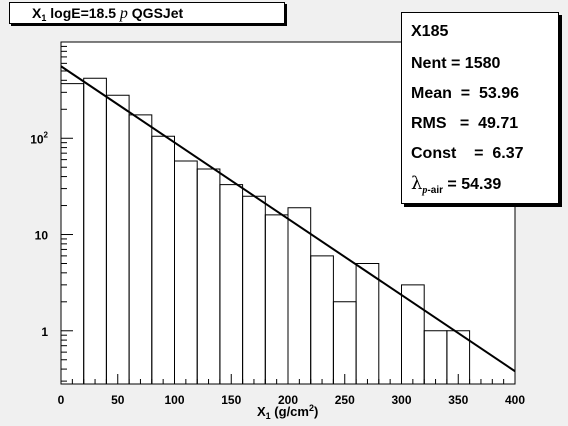 The height and width of the screenshot is (426, 568). Describe the element at coordinates (465, 93) in the screenshot. I see `stats-mean: Mean = 53.96` at that location.